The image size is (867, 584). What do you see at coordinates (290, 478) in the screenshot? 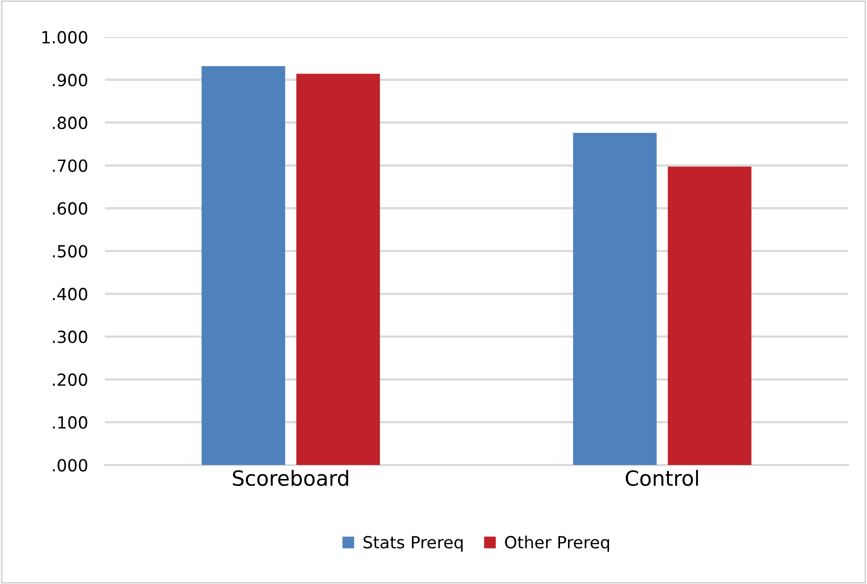
I see `x-tick-label: Scoreboard` at bounding box center [290, 478].